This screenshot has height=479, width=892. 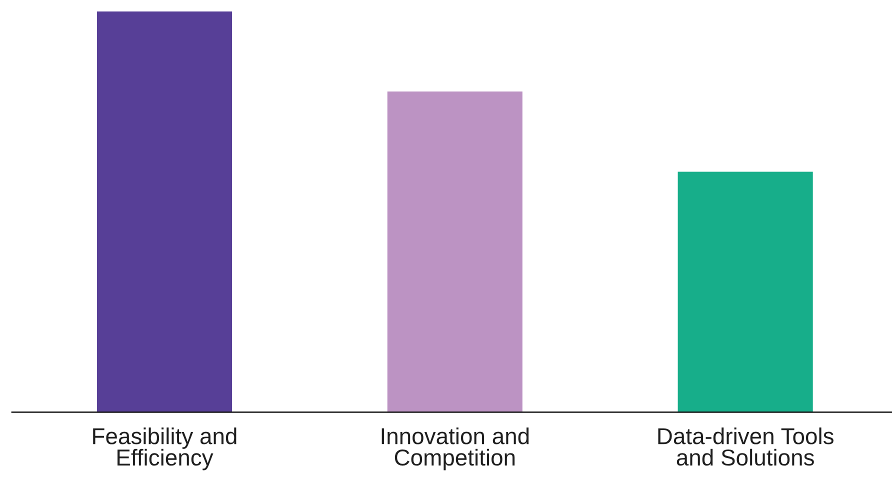 What do you see at coordinates (455, 448) in the screenshot?
I see `x-tick-label: Innovation and Competition` at bounding box center [455, 448].